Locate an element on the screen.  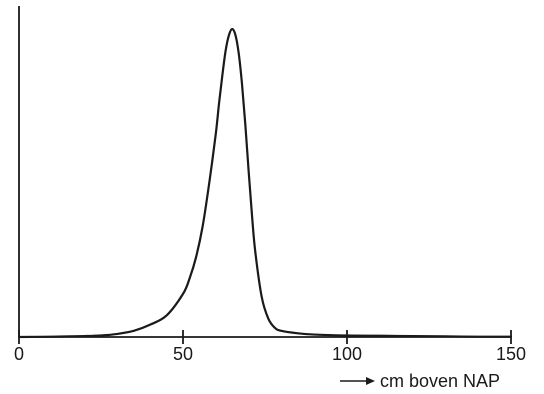
x-axis-title-group: cm boven NAP is located at coordinates (420, 381).